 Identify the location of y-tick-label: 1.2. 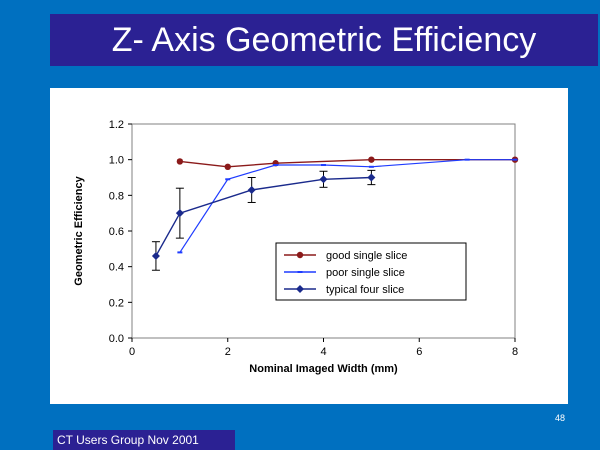
(116, 125).